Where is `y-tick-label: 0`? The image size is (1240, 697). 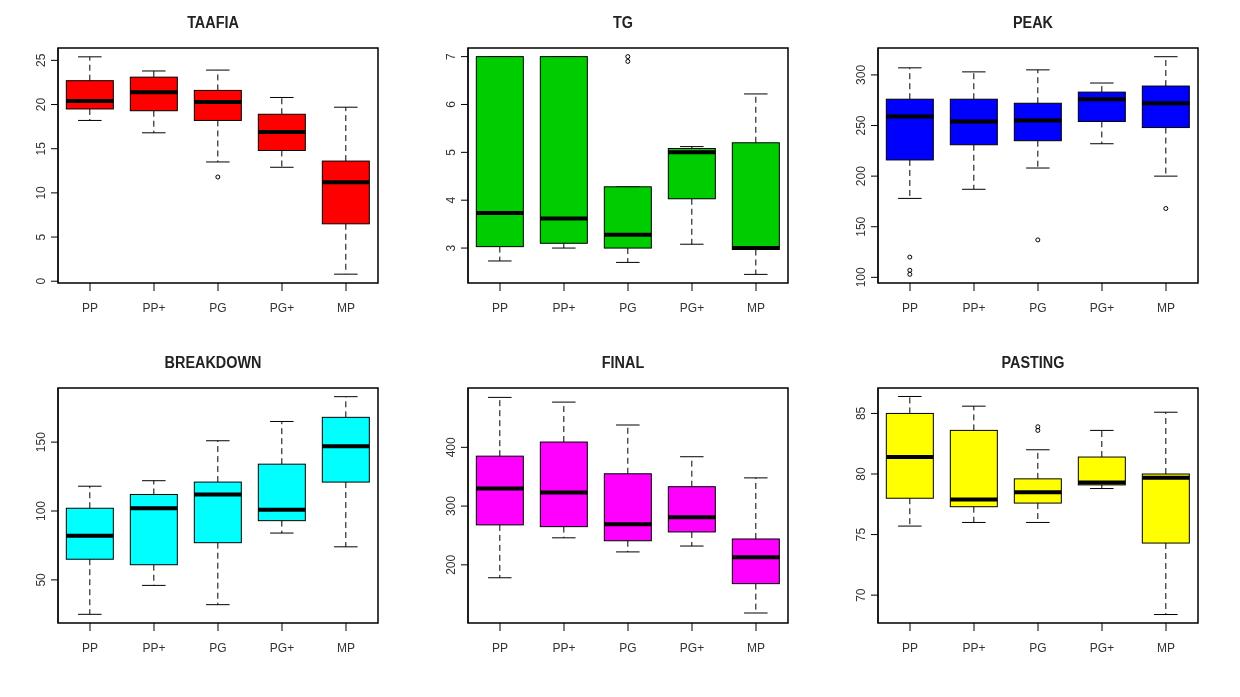
y-tick-label: 0 is located at coordinates (41, 281).